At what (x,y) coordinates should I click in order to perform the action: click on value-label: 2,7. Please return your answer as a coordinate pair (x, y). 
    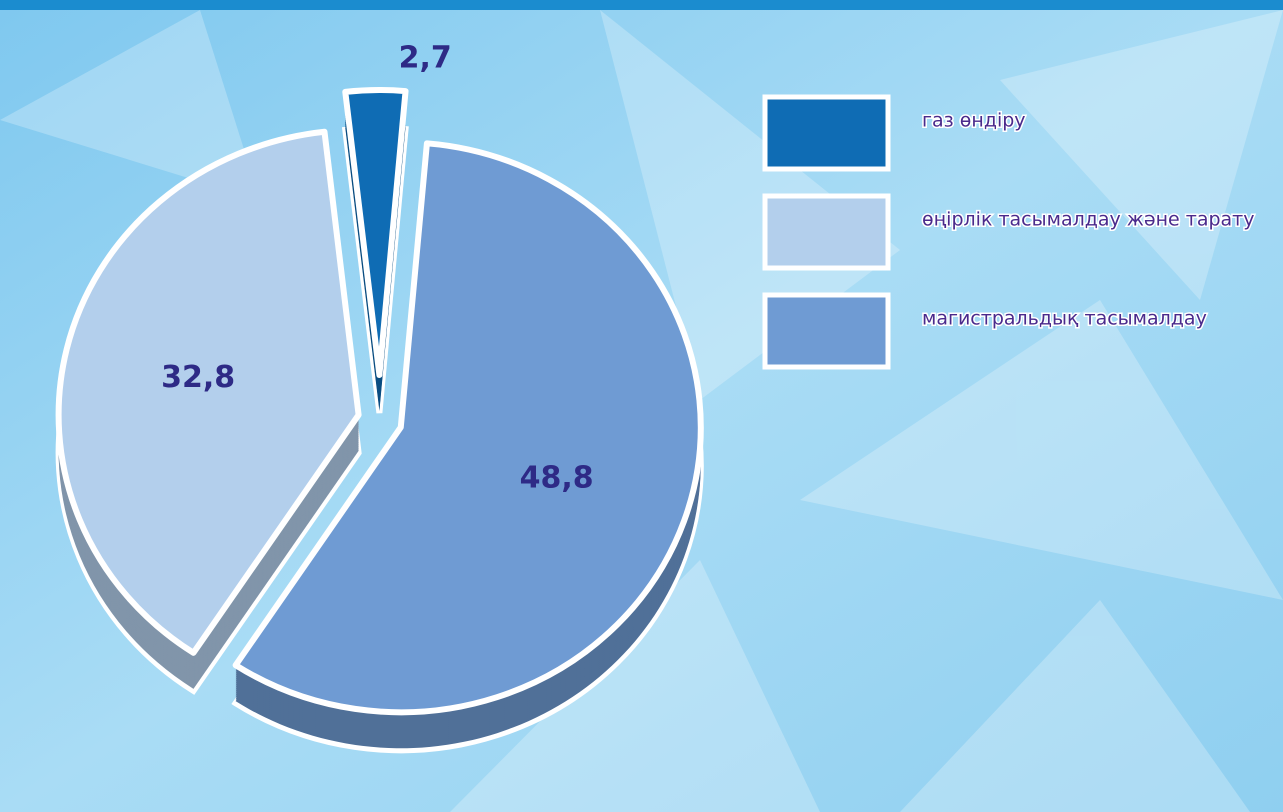
    Looking at the image, I should click on (425, 57).